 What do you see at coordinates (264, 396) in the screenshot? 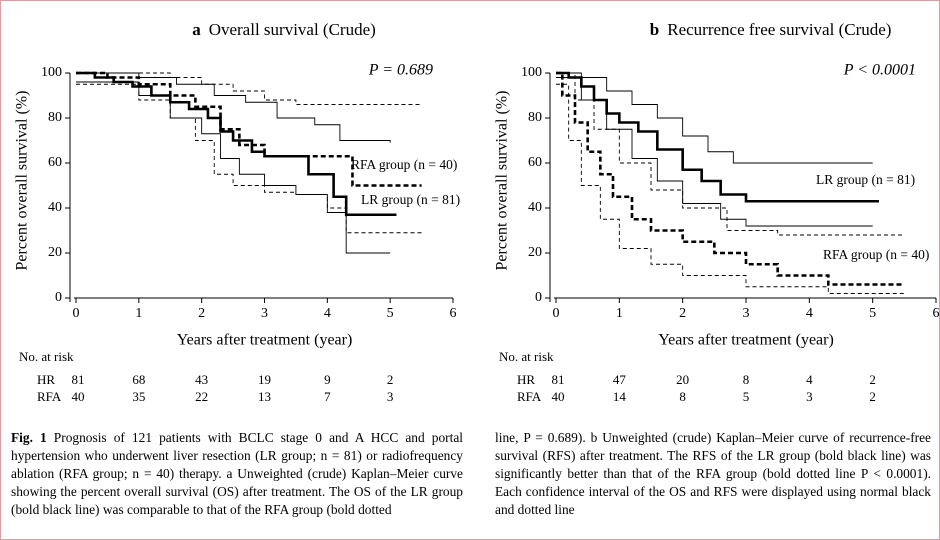
I see `risk-value: 13` at bounding box center [264, 396].